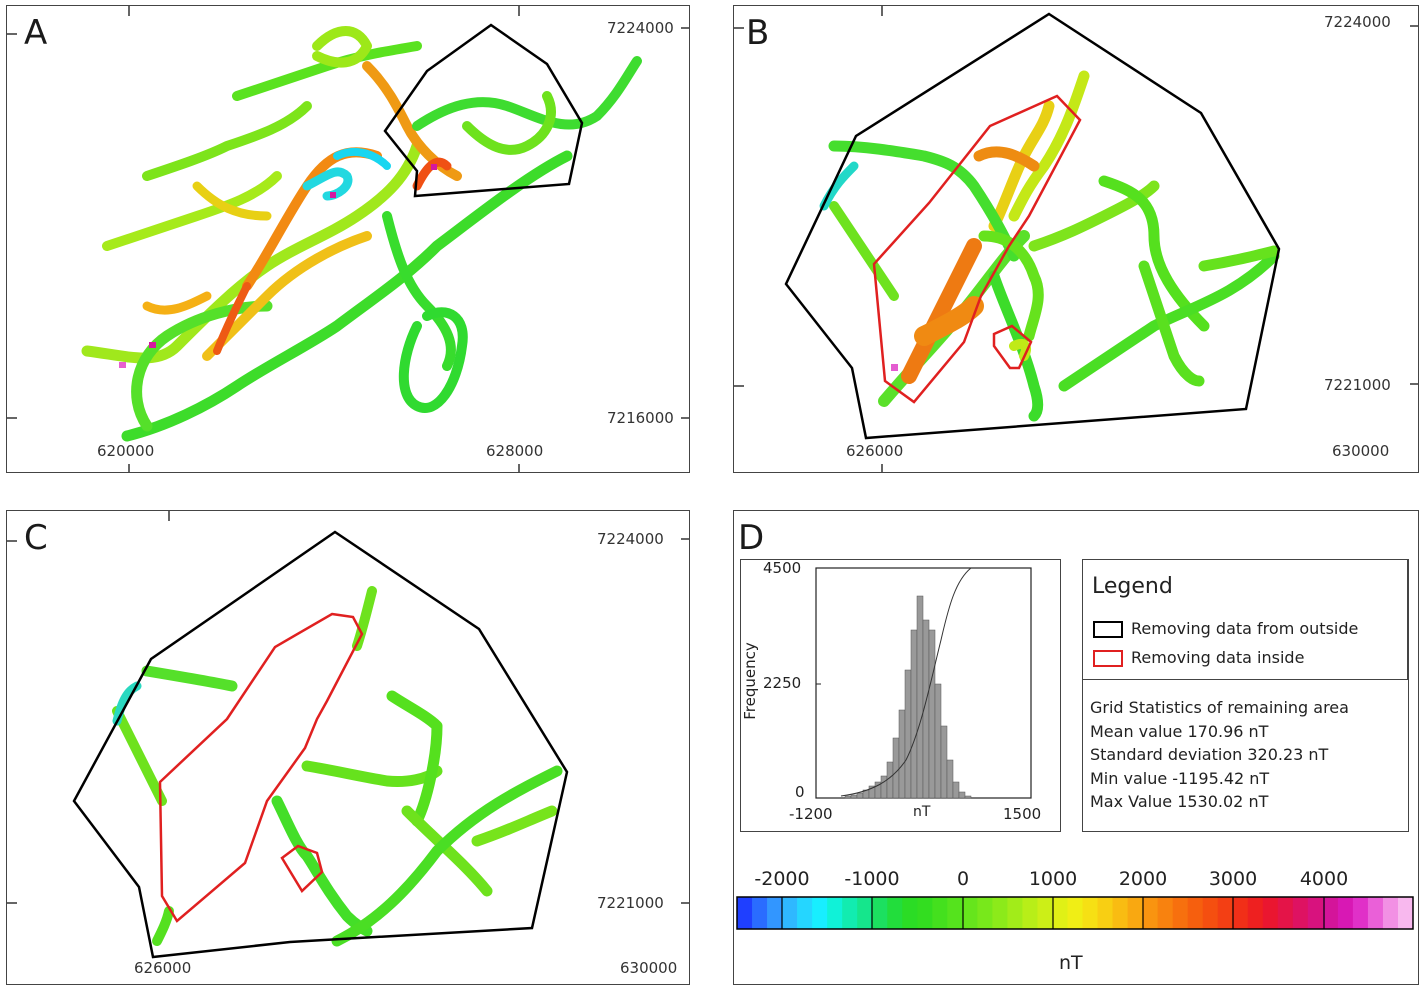 The height and width of the screenshot is (985, 1427). What do you see at coordinates (1219, 707) in the screenshot?
I see `stats-title: Grid Statistics of remaining area` at bounding box center [1219, 707].